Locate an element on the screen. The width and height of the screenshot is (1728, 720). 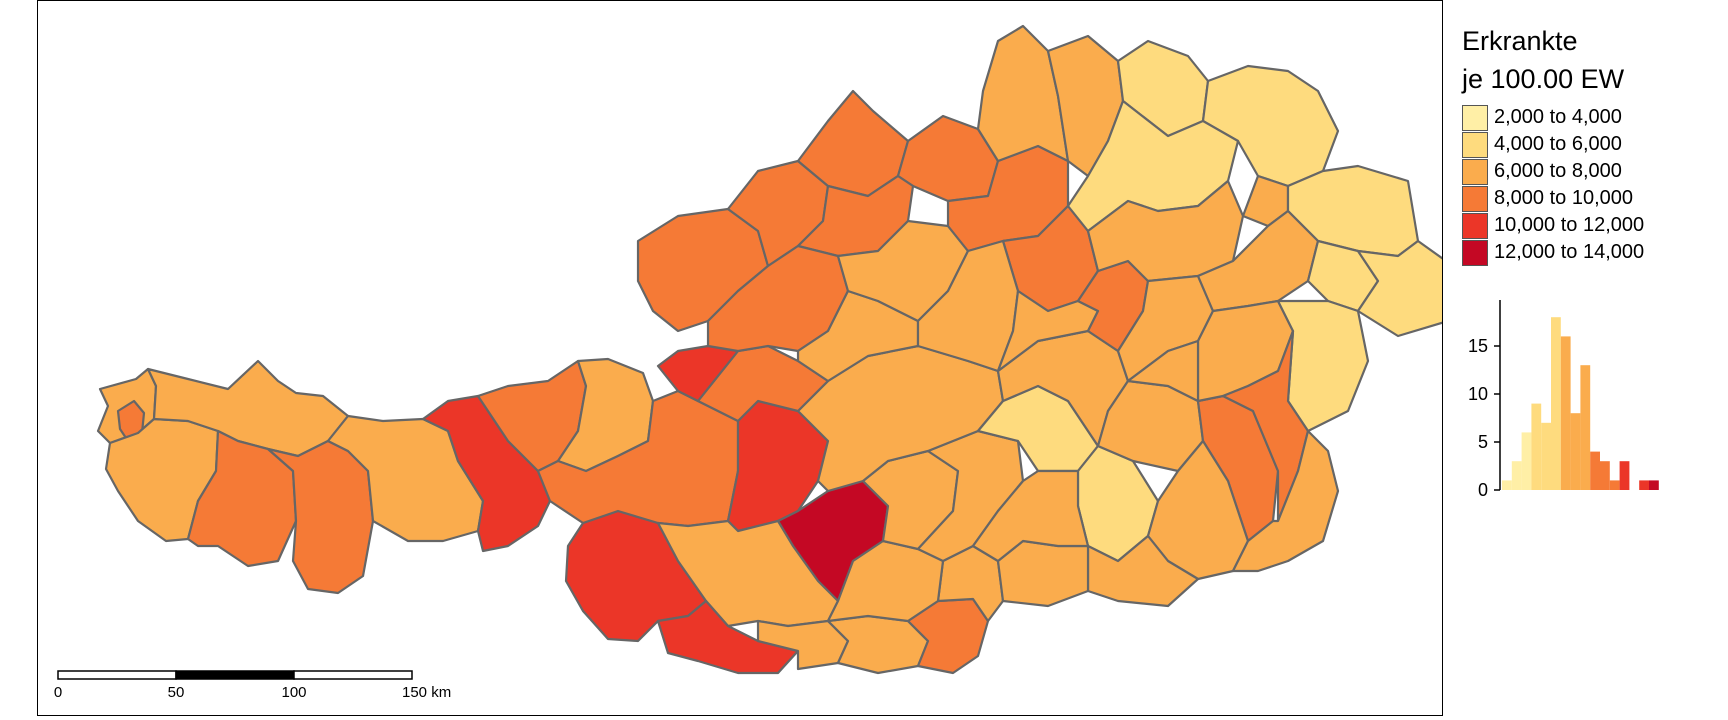
scale-label-0: 0 is located at coordinates (58, 692).